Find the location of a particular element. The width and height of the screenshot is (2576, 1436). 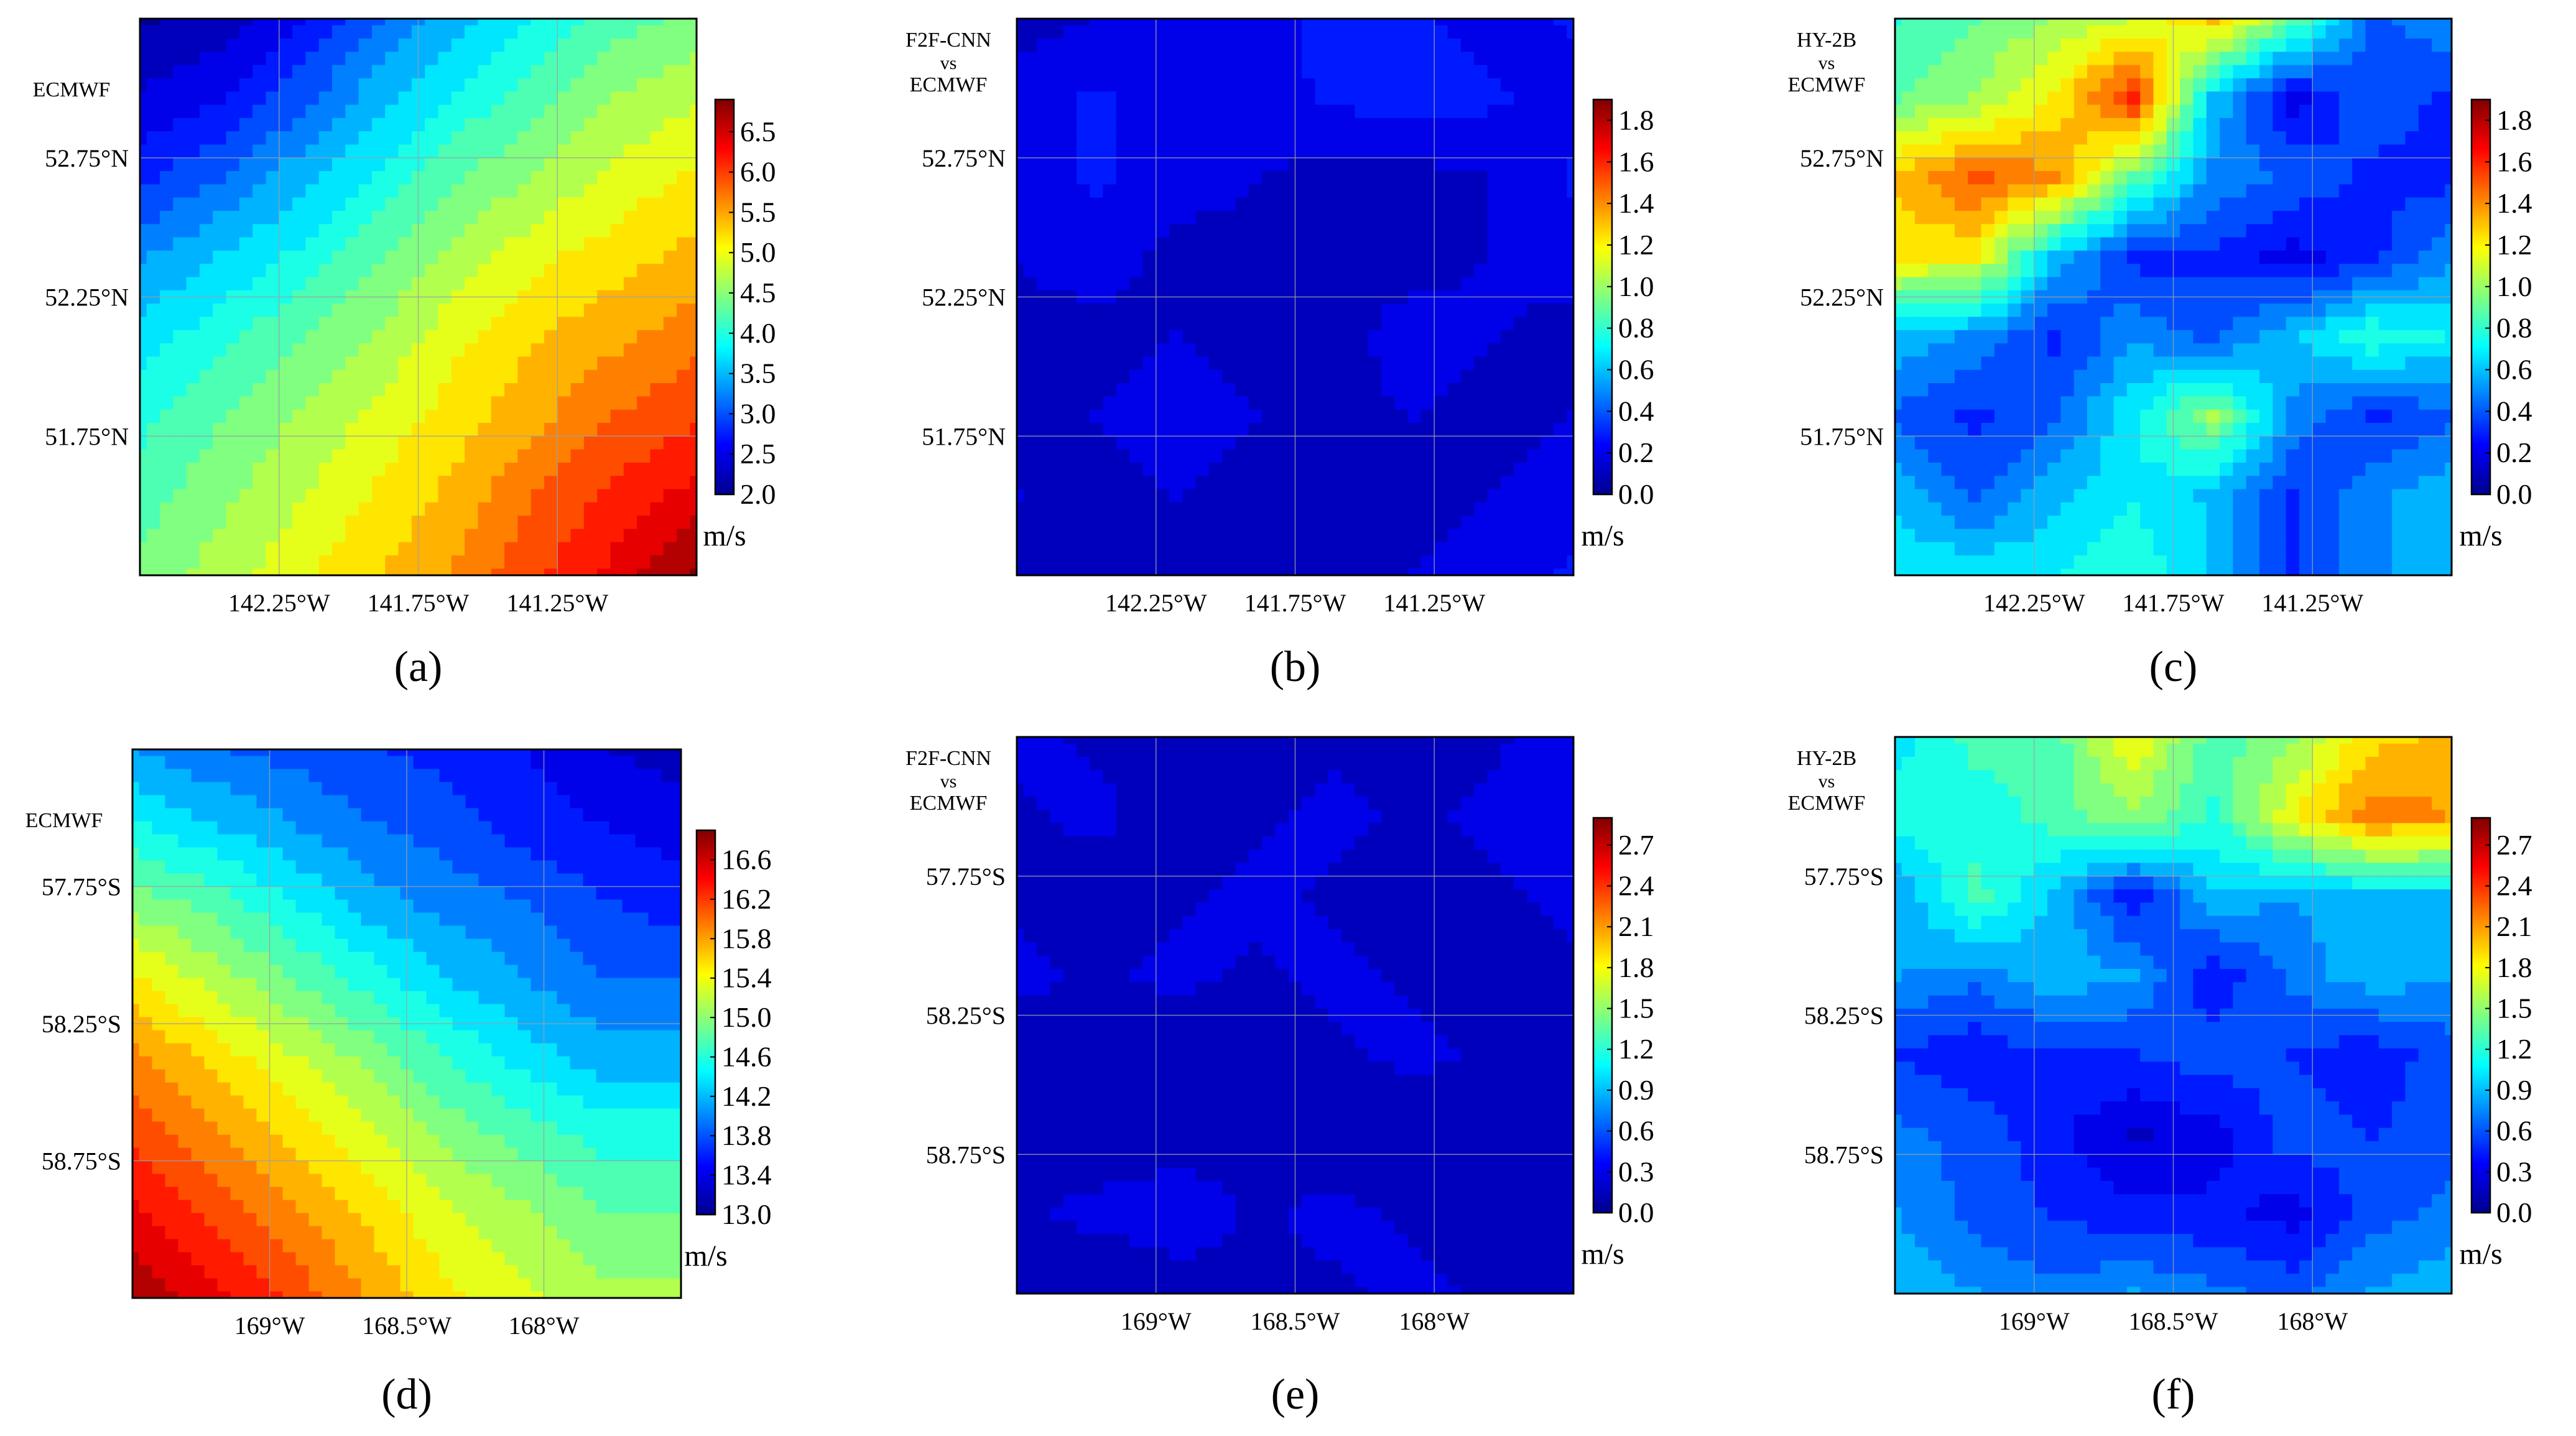

colorbar-tick-label: 6.5 is located at coordinates (758, 131).